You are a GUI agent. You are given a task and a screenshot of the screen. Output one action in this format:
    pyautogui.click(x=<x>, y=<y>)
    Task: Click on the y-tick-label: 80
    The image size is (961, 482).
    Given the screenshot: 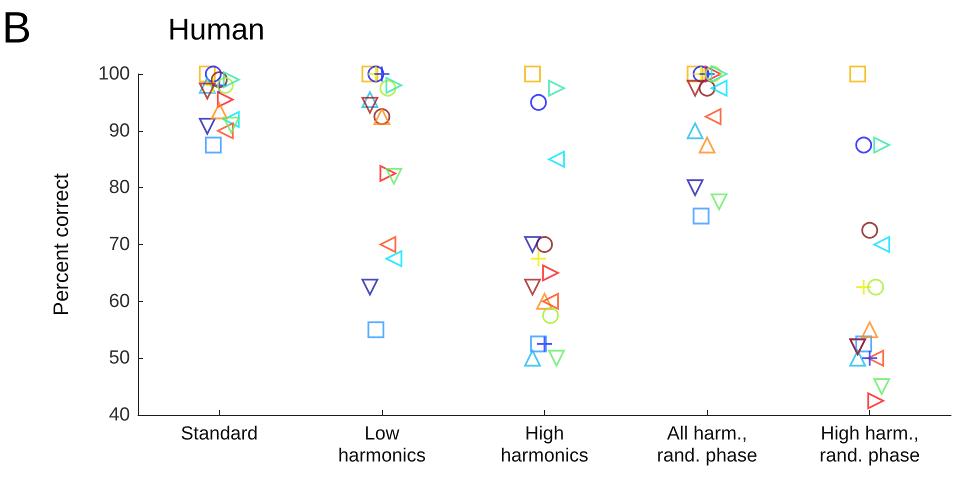 What is the action you would take?
    pyautogui.click(x=119, y=187)
    